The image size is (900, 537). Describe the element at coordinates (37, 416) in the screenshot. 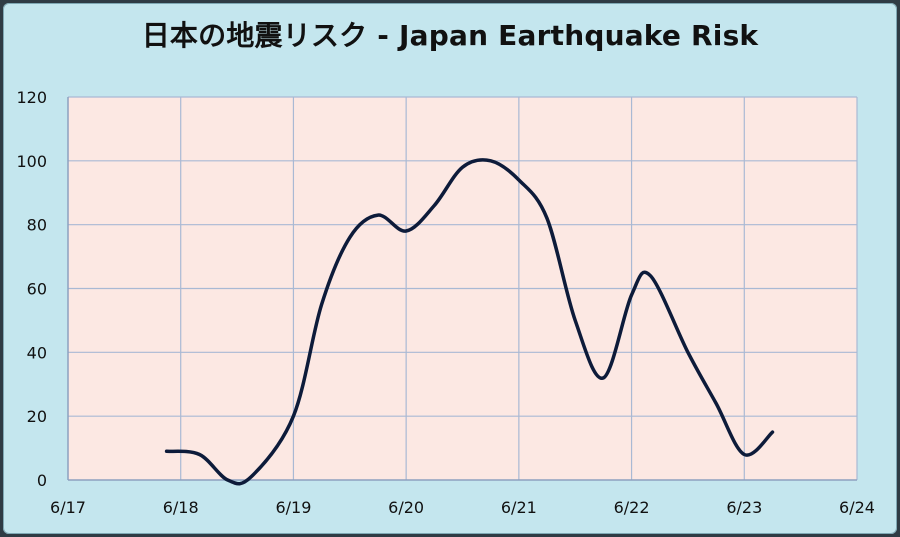

I see `y-tick-label: 20` at that location.